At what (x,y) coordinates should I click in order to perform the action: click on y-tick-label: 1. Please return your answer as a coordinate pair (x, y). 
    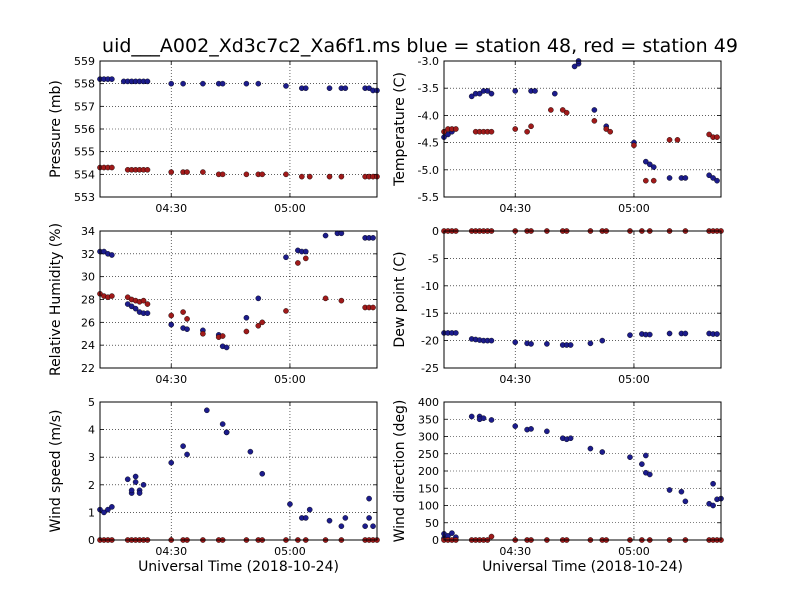
    Looking at the image, I should click on (91, 512).